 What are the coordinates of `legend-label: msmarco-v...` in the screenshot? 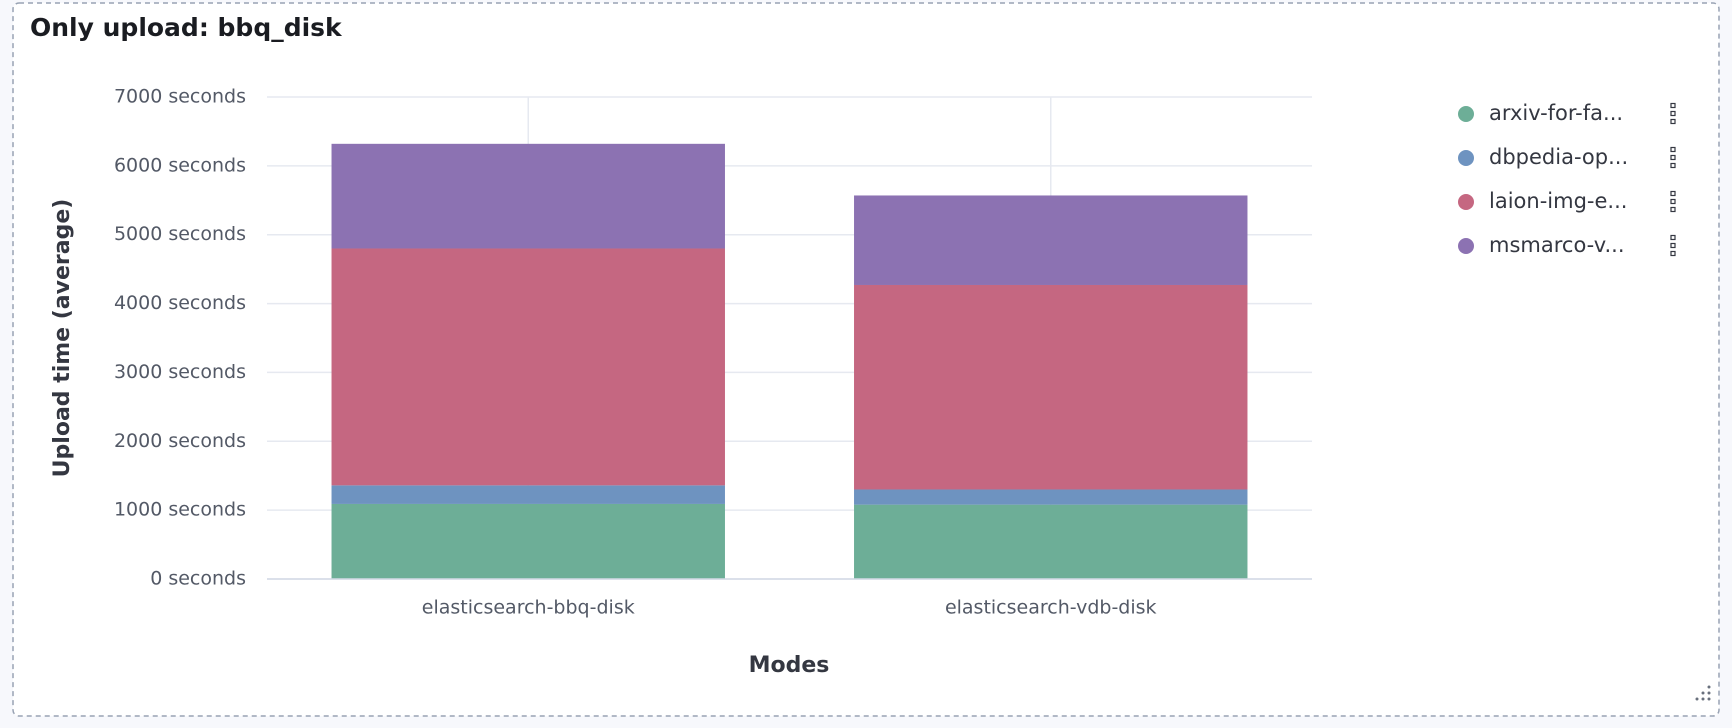 It's located at (1557, 245).